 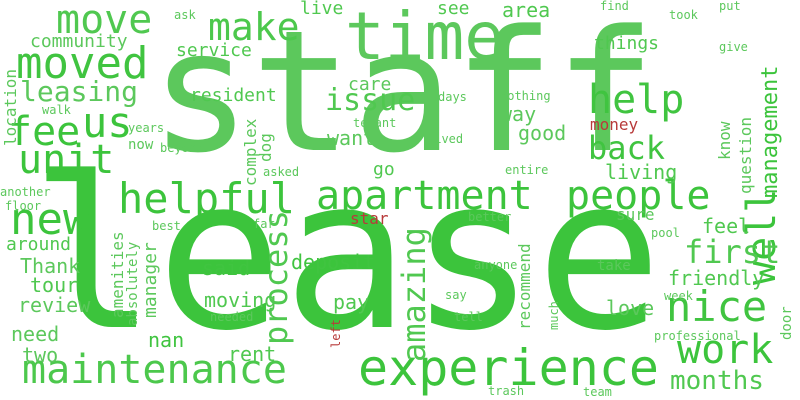 What do you see at coordinates (524, 286) in the screenshot?
I see `cloud-word: recommend` at bounding box center [524, 286].